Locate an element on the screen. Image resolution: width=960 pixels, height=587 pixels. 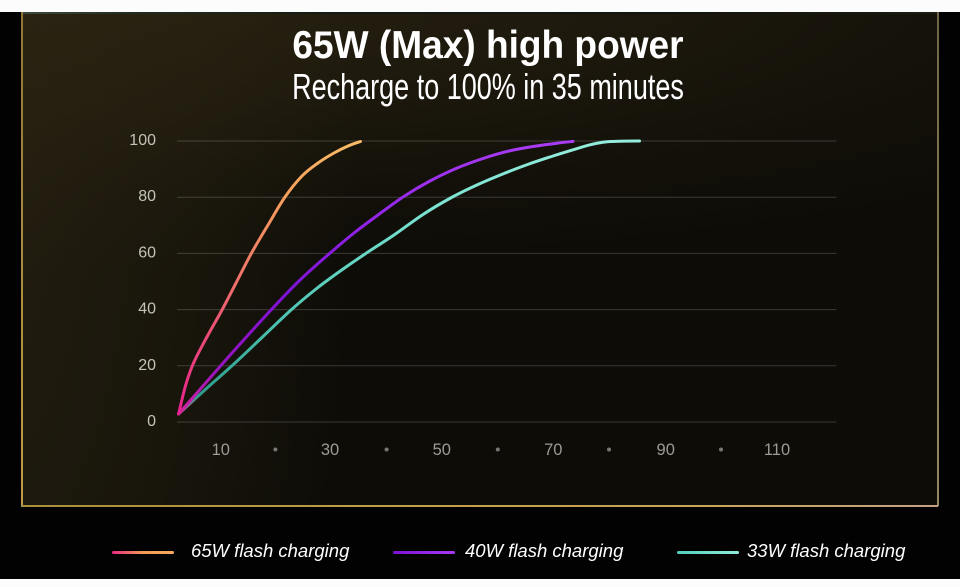
svg-text: 60 is located at coordinates (147, 252).